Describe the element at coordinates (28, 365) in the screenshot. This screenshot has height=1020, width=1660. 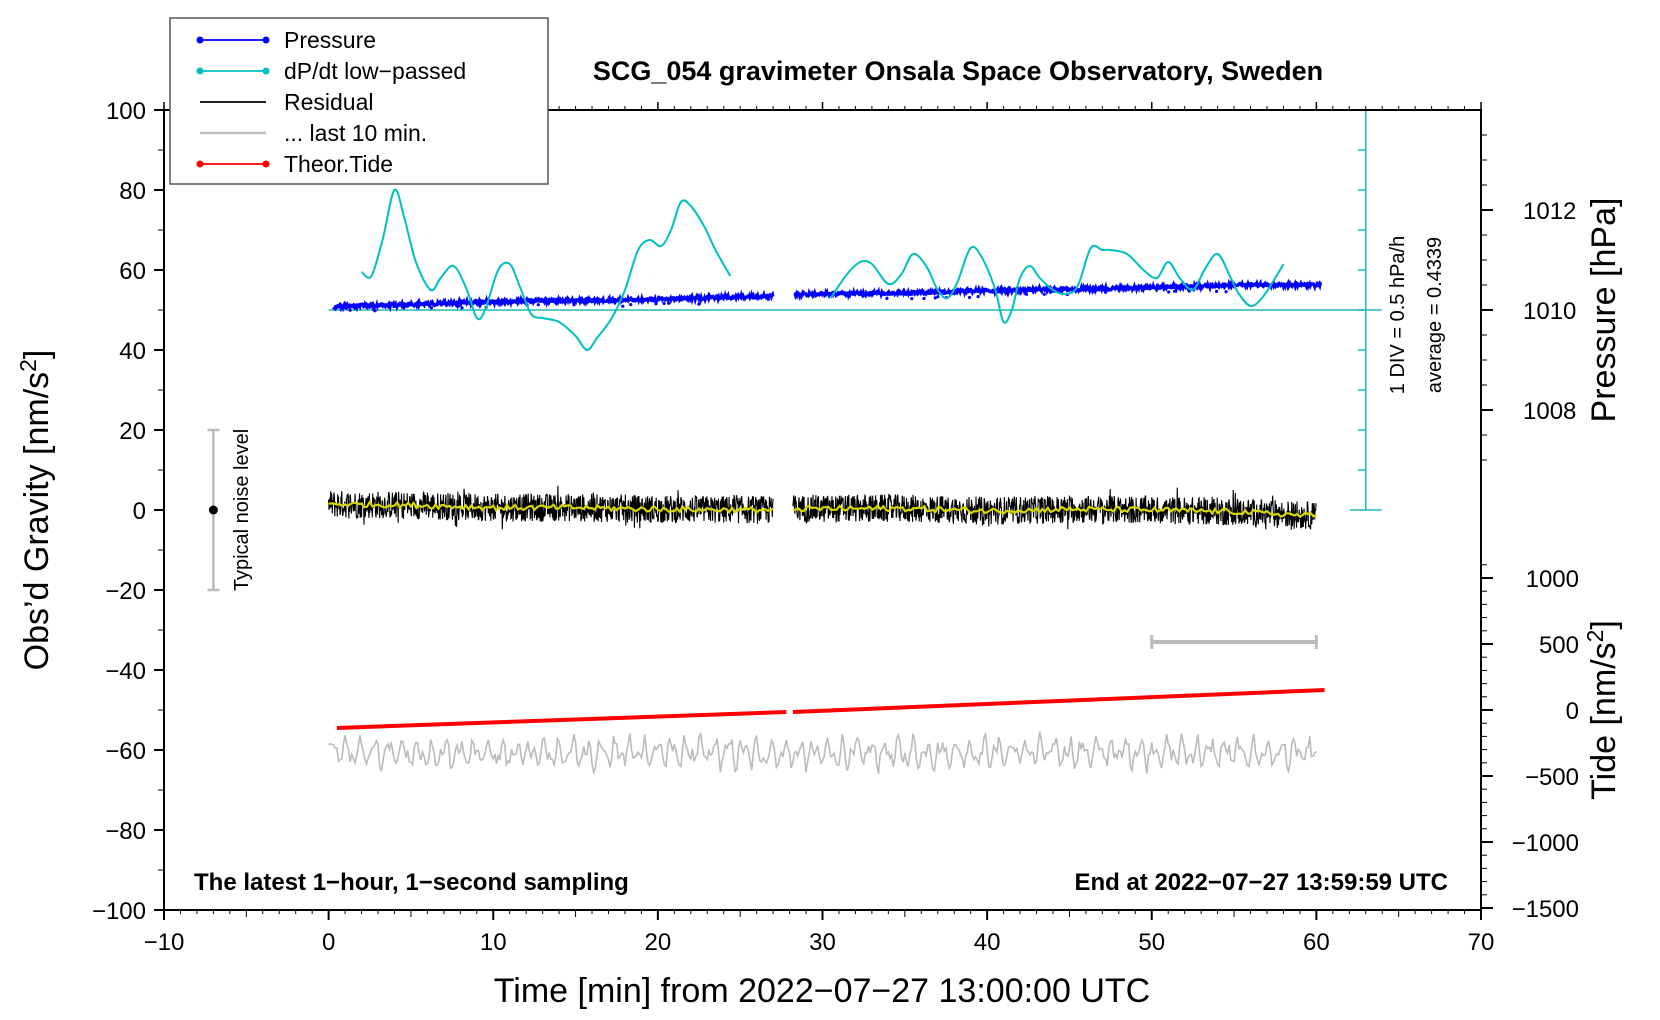
I see `y-axis-label-sup: 2` at that location.